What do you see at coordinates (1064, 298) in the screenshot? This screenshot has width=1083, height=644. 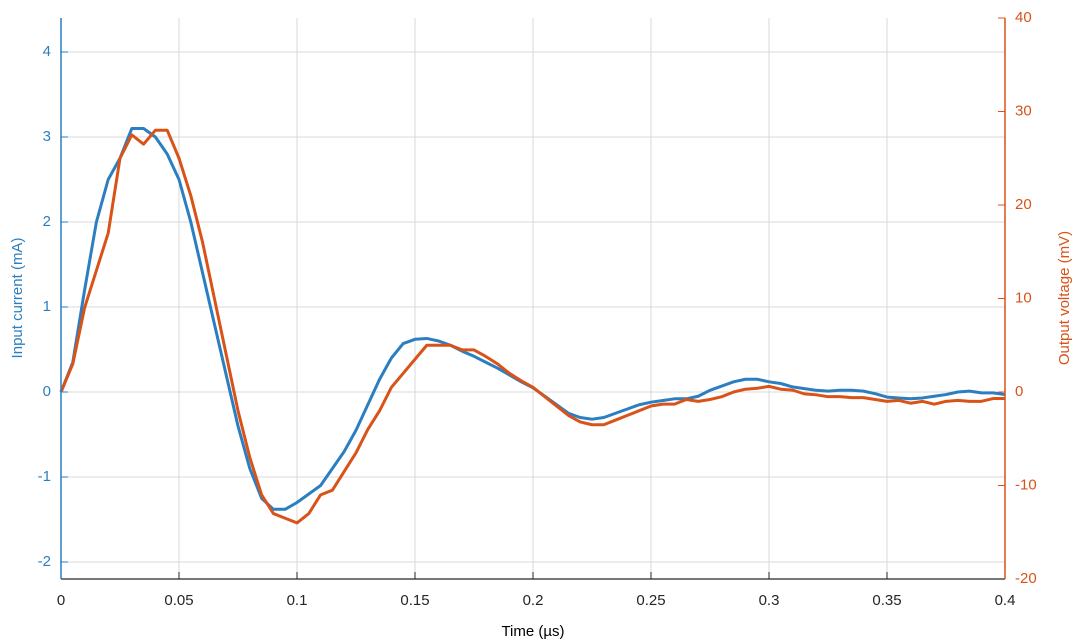 I see `y2-axis-title: Output voltage (mV)` at bounding box center [1064, 298].